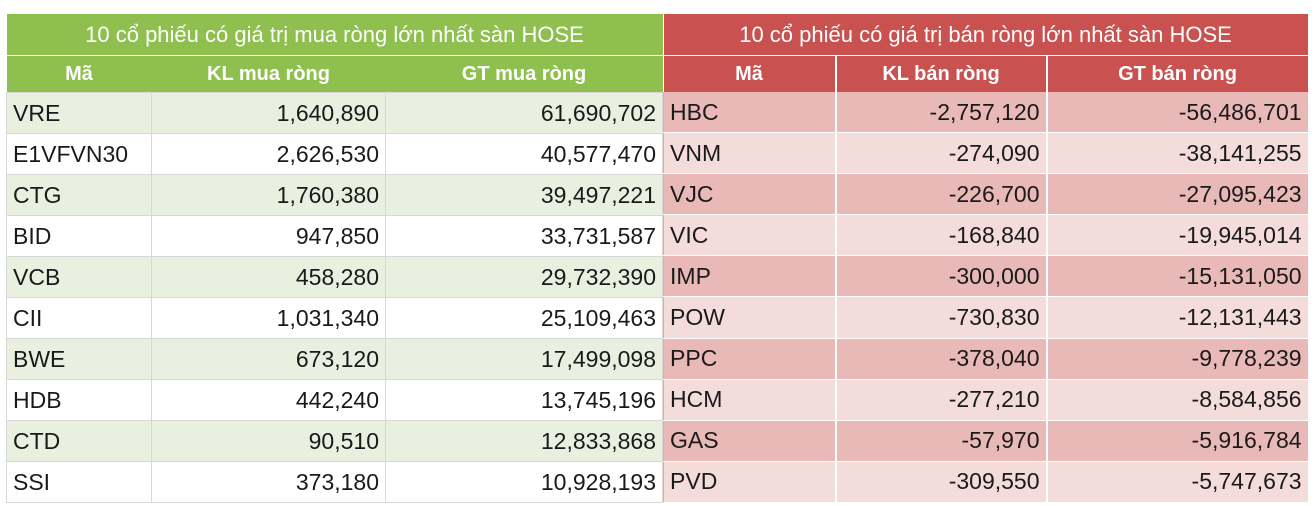 The height and width of the screenshot is (506, 1316). I want to click on net-volume-cell: -2,757,120, so click(940, 113).